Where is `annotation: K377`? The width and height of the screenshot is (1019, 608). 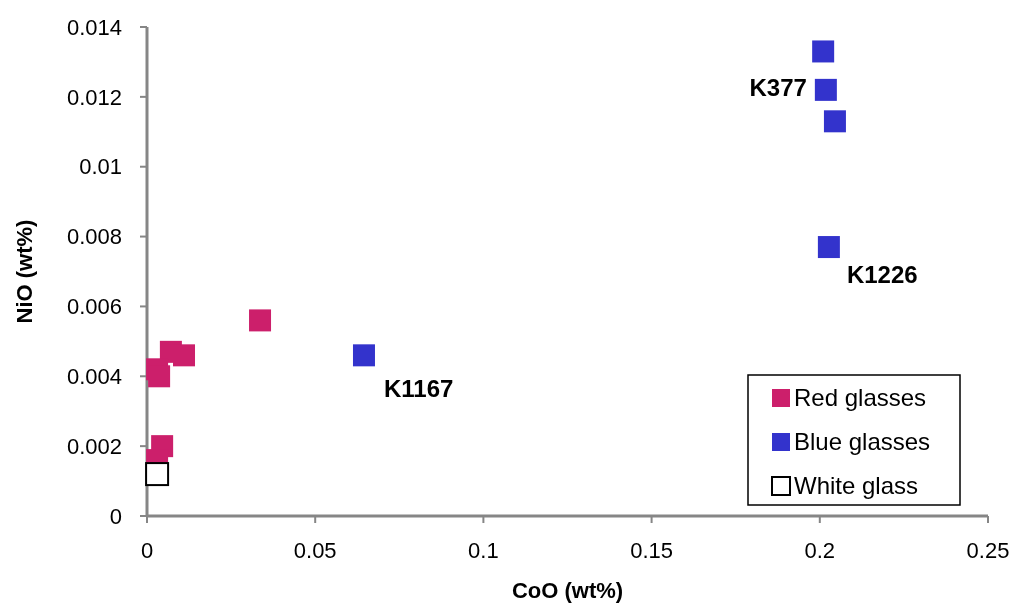
annotation: K377 is located at coordinates (778, 87).